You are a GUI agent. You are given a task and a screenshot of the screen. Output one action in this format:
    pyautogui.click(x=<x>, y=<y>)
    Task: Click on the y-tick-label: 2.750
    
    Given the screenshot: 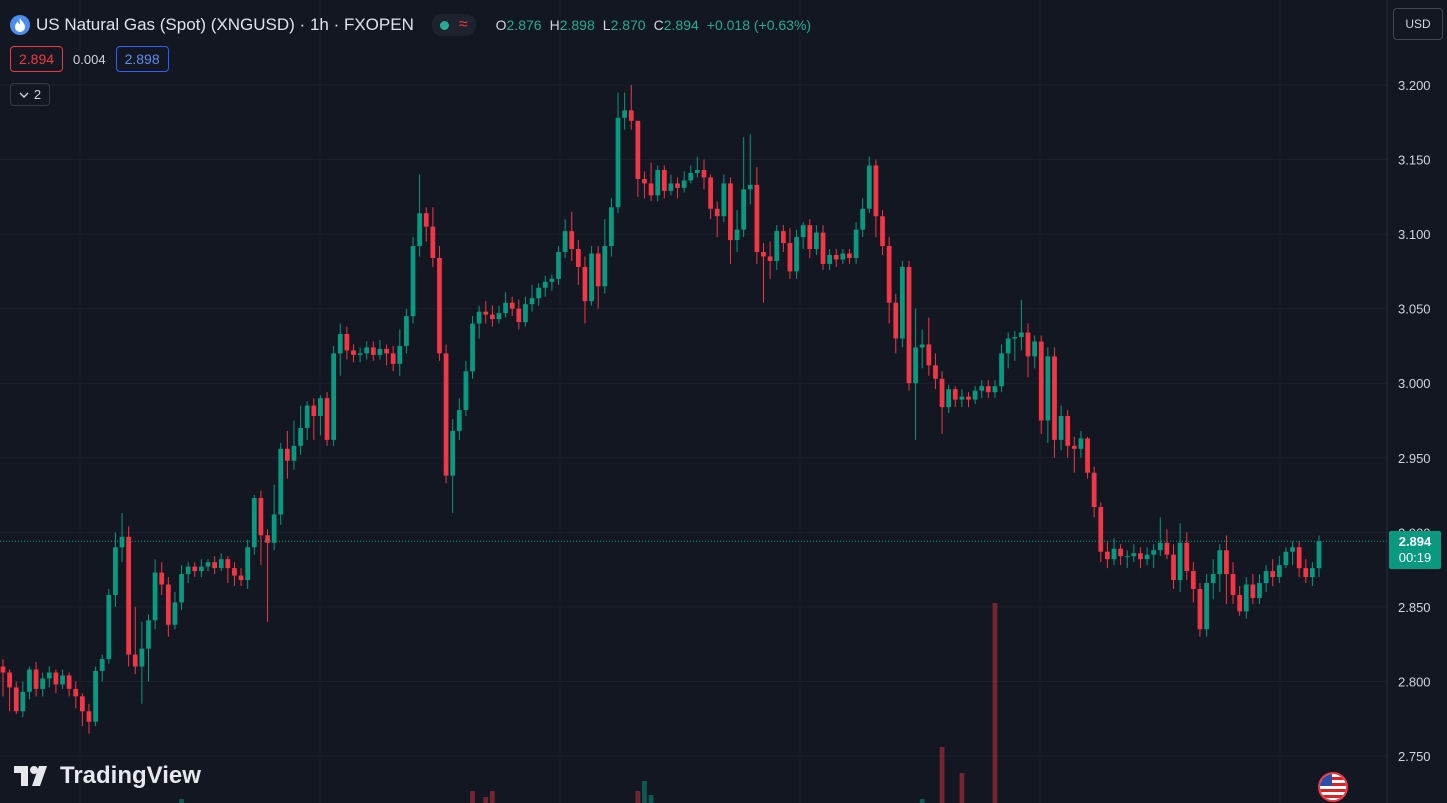 What is the action you would take?
    pyautogui.click(x=1414, y=756)
    